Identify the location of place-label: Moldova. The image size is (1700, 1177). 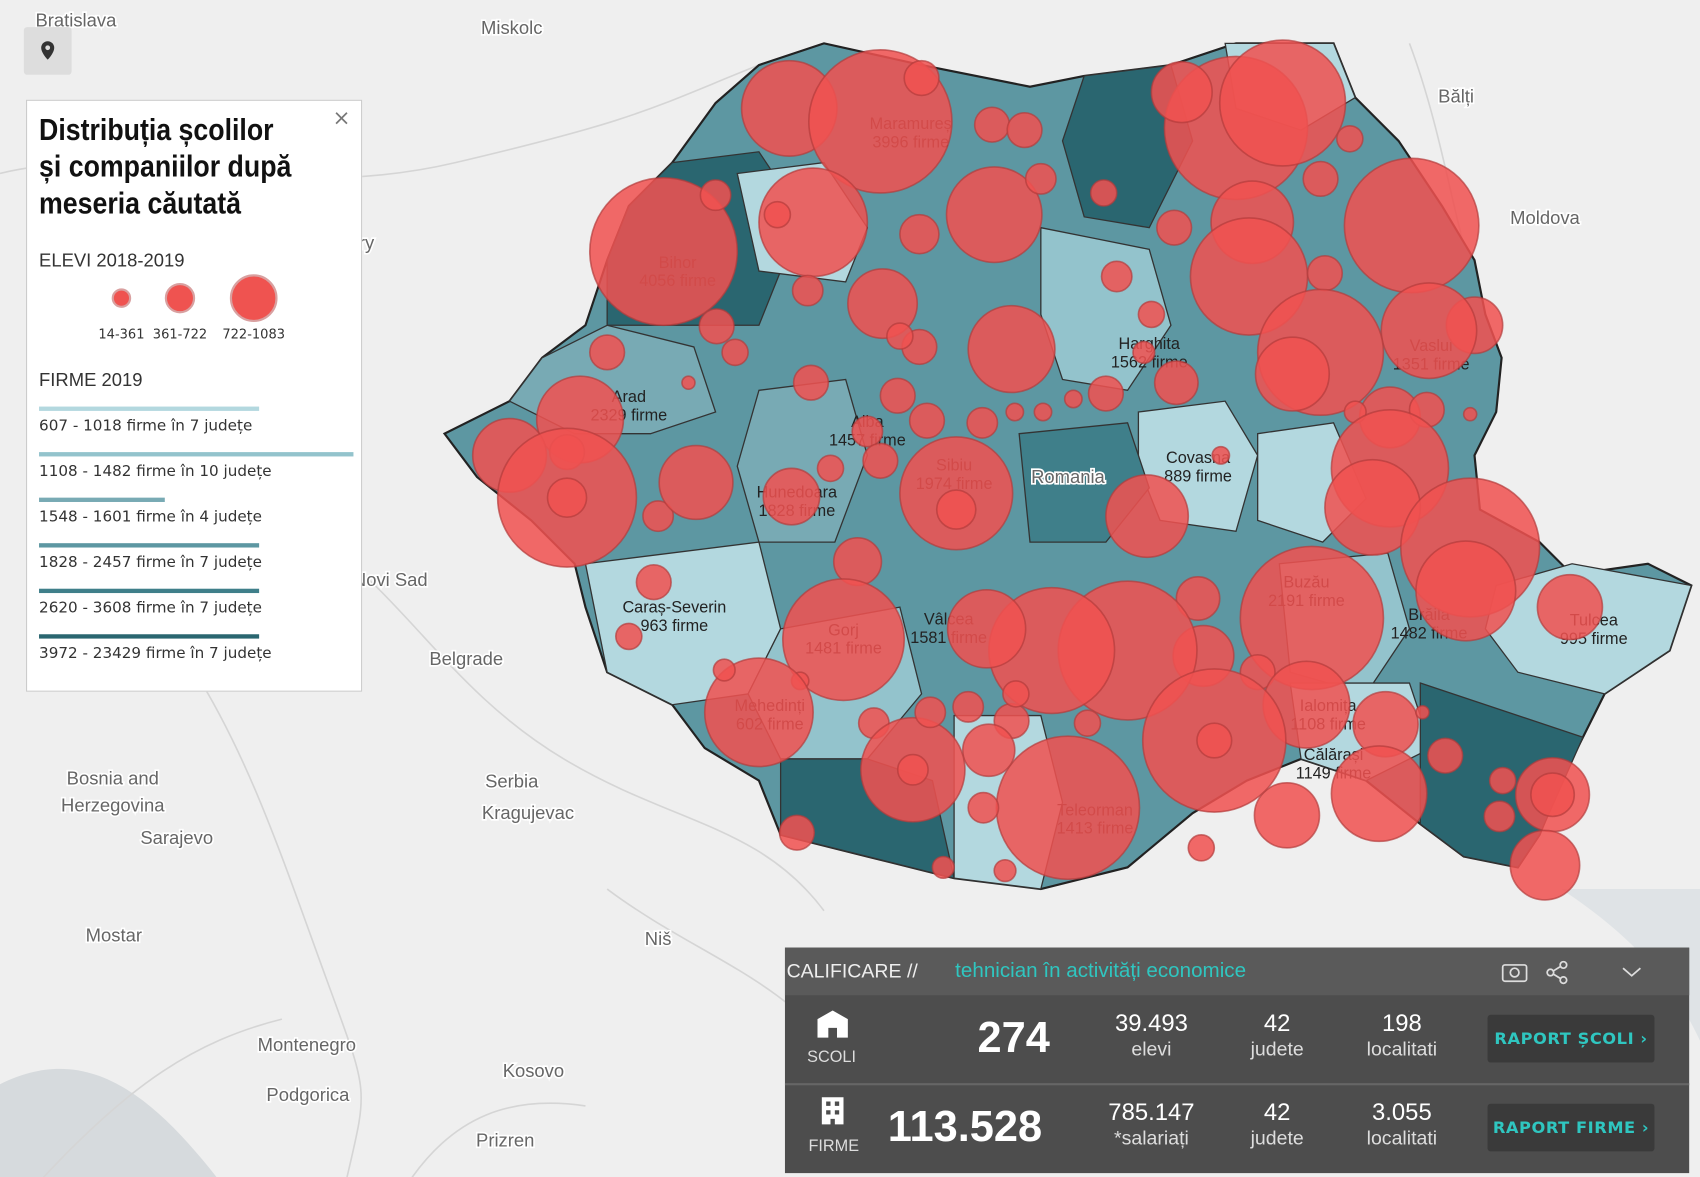
(1545, 217).